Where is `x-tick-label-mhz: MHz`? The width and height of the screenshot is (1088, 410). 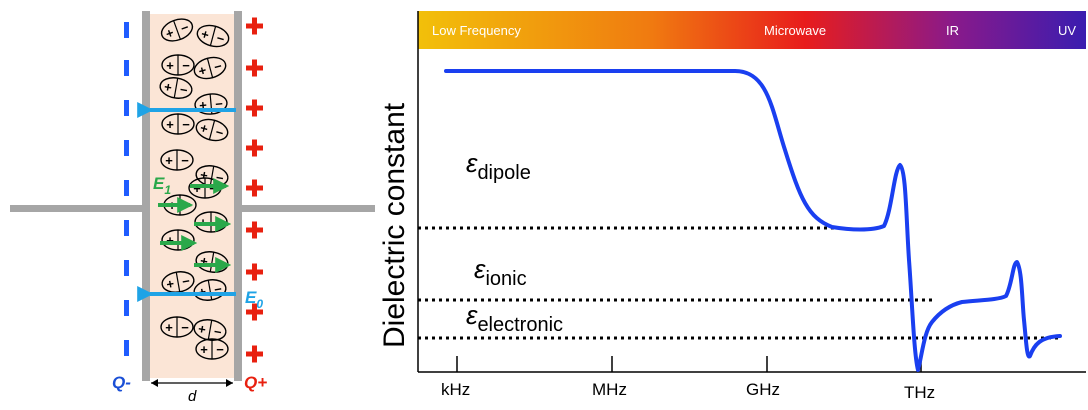 x-tick-label-mhz: MHz is located at coordinates (609, 389).